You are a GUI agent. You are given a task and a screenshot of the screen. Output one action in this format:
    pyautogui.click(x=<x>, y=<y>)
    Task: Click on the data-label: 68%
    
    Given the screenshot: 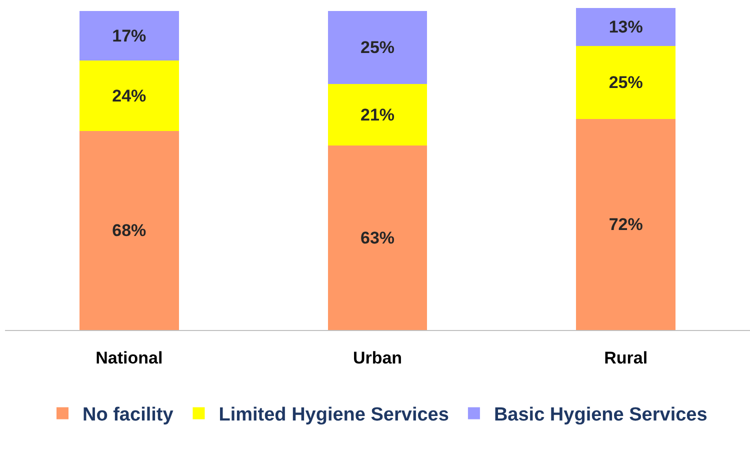 What is the action you would take?
    pyautogui.click(x=129, y=230)
    